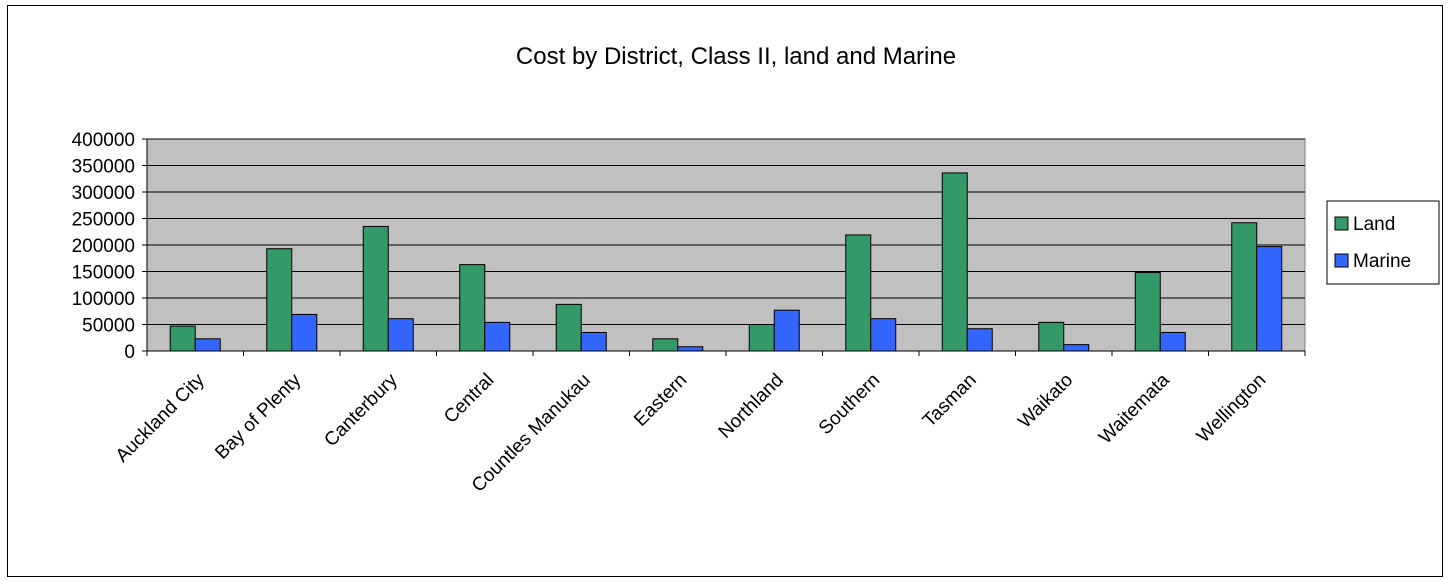  I want to click on bar-marine-waitemata, so click(1172, 341).